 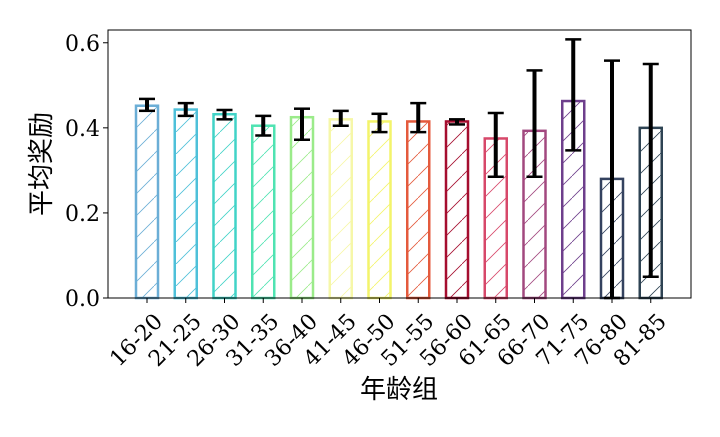 I want to click on y-tick-label: 0.0, so click(x=82, y=299).